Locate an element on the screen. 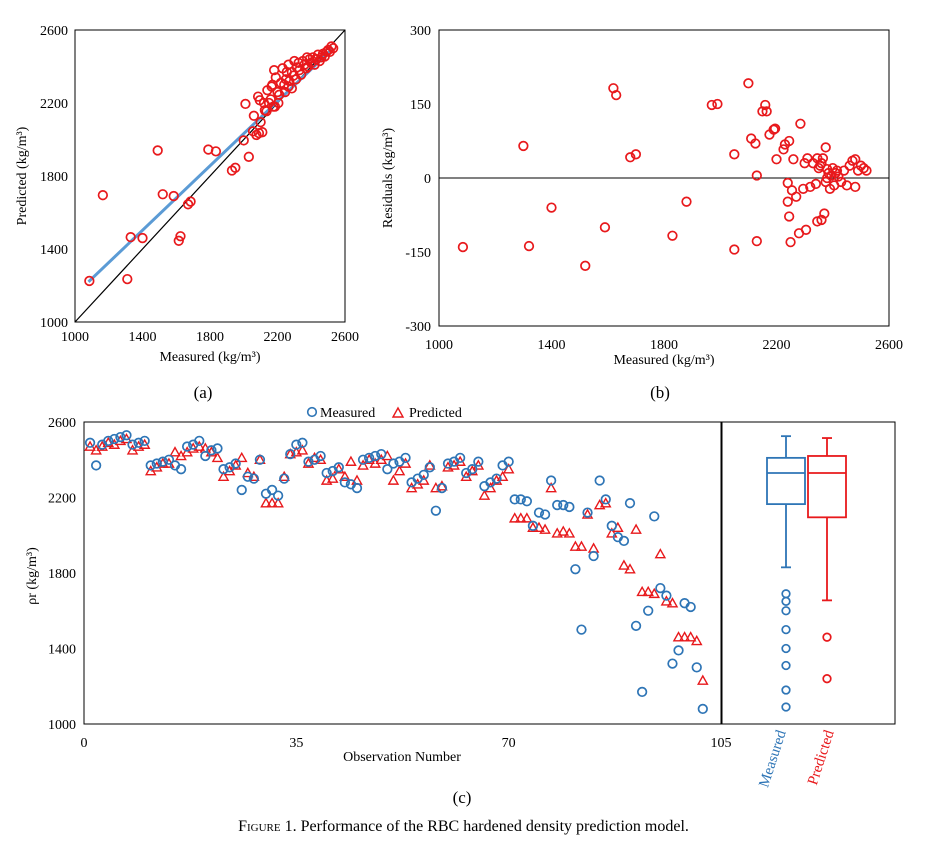  panel-b-points is located at coordinates (664, 174).